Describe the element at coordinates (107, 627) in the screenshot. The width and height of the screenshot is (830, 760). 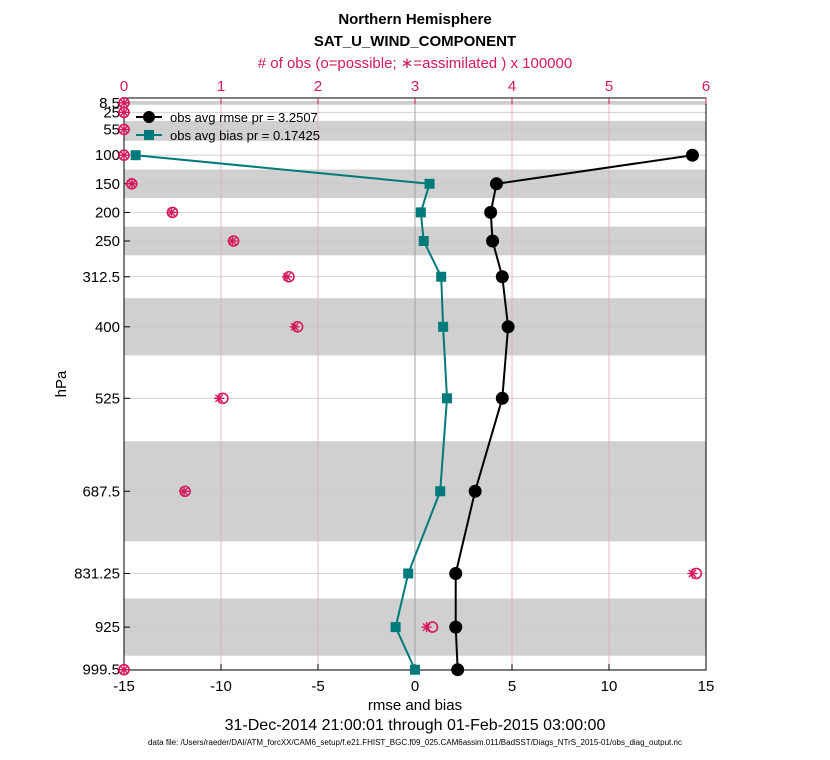
I see `y-tick-label: 925` at that location.